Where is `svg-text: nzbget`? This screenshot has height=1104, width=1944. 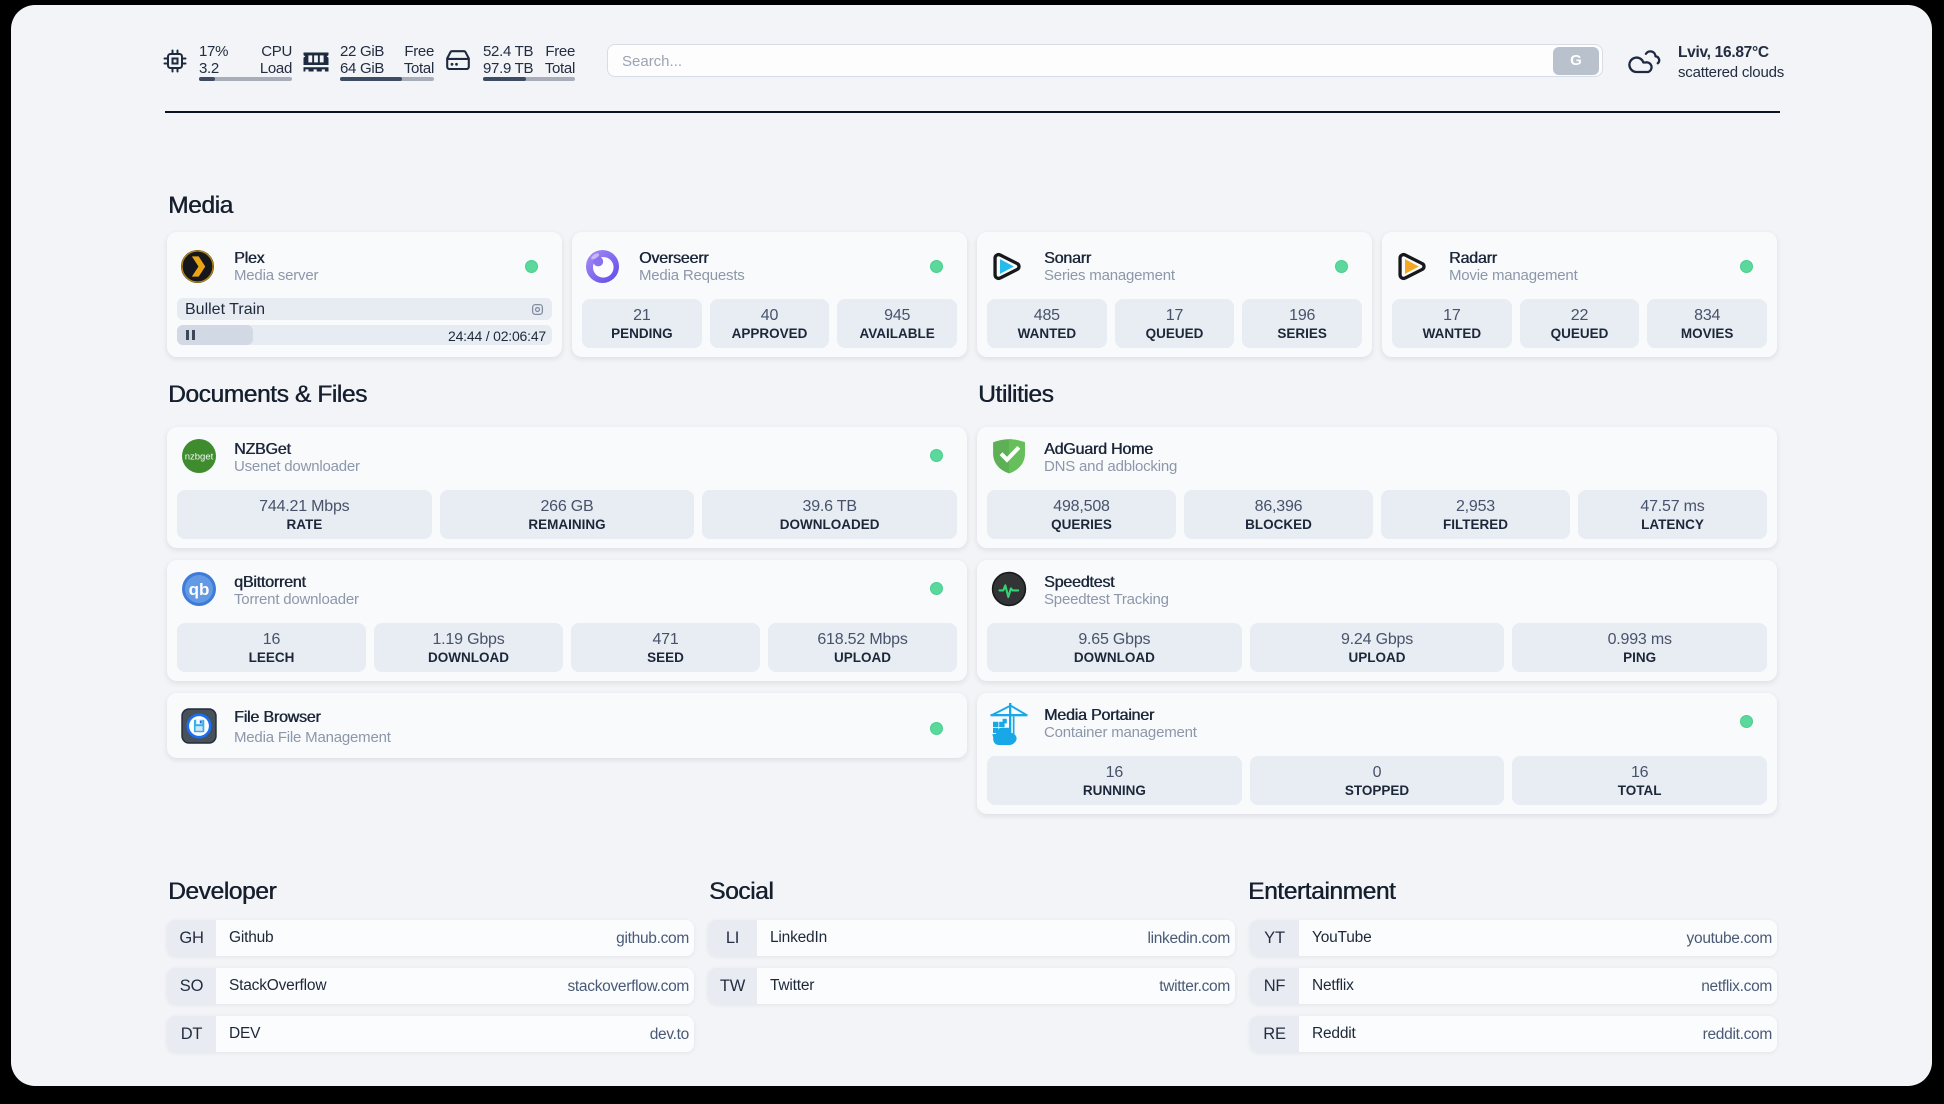 svg-text: nzbget is located at coordinates (199, 457).